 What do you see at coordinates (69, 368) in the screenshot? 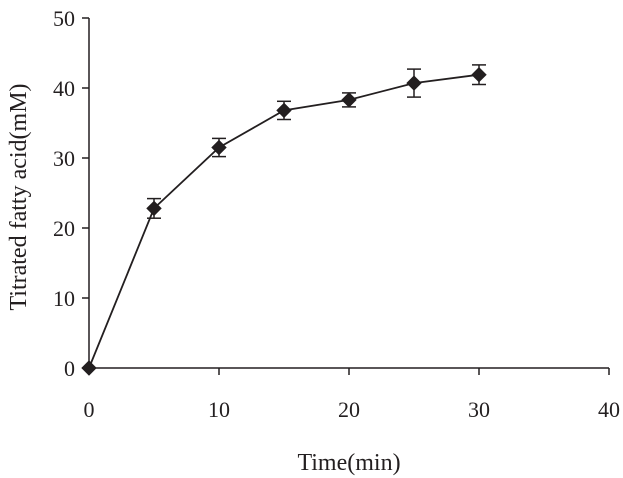
I see `y-tick-label: 0` at bounding box center [69, 368].